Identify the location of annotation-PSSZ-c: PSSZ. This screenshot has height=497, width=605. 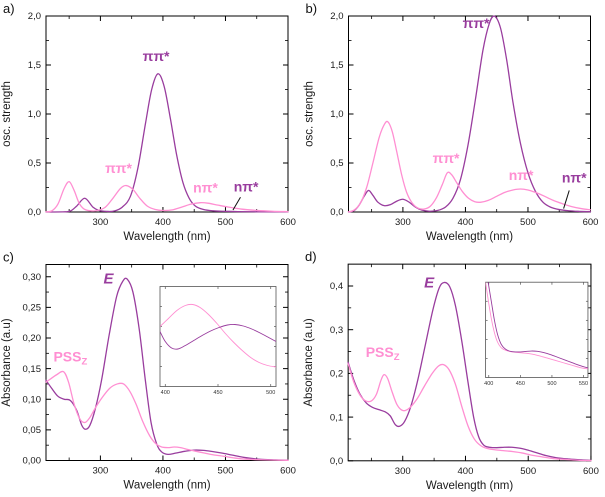
(70, 357).